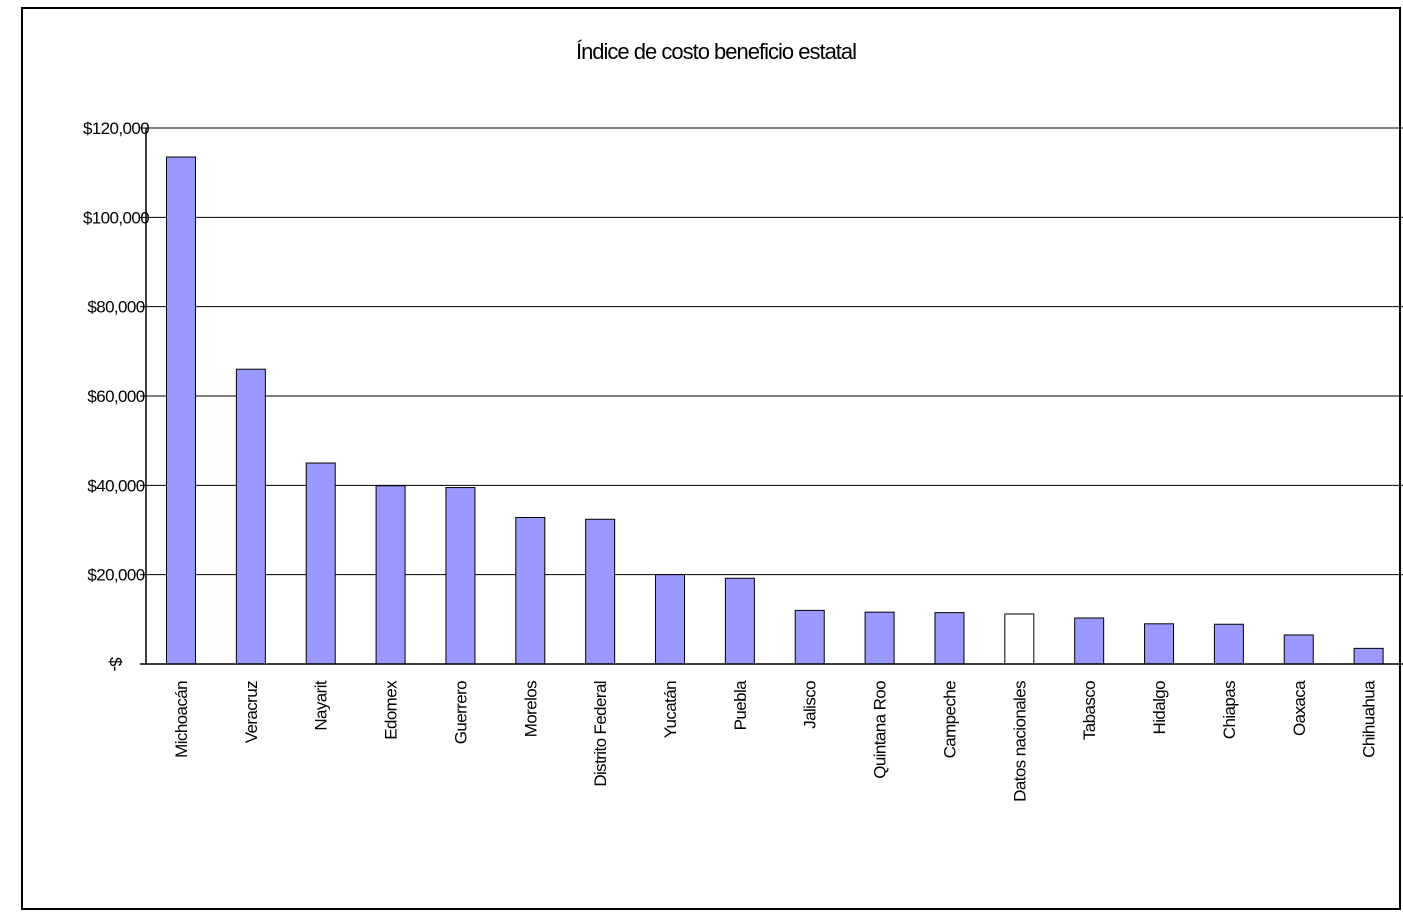 The height and width of the screenshot is (912, 1403). Describe the element at coordinates (949, 720) in the screenshot. I see `x-tick-label: Campeche` at that location.